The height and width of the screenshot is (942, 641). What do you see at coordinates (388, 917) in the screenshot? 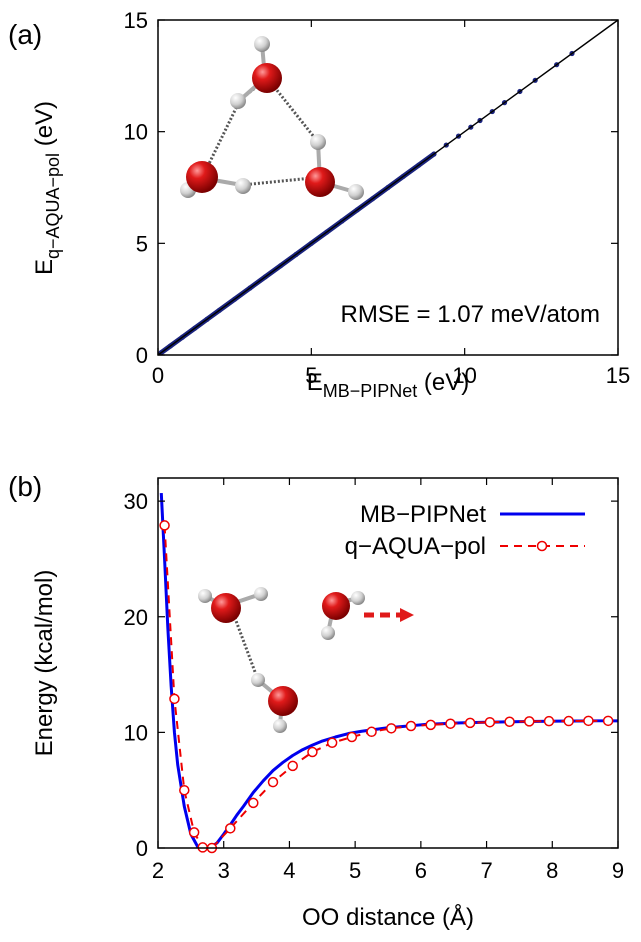
I see `panel-b-x-axis-label: OO distance (Å)` at bounding box center [388, 917].